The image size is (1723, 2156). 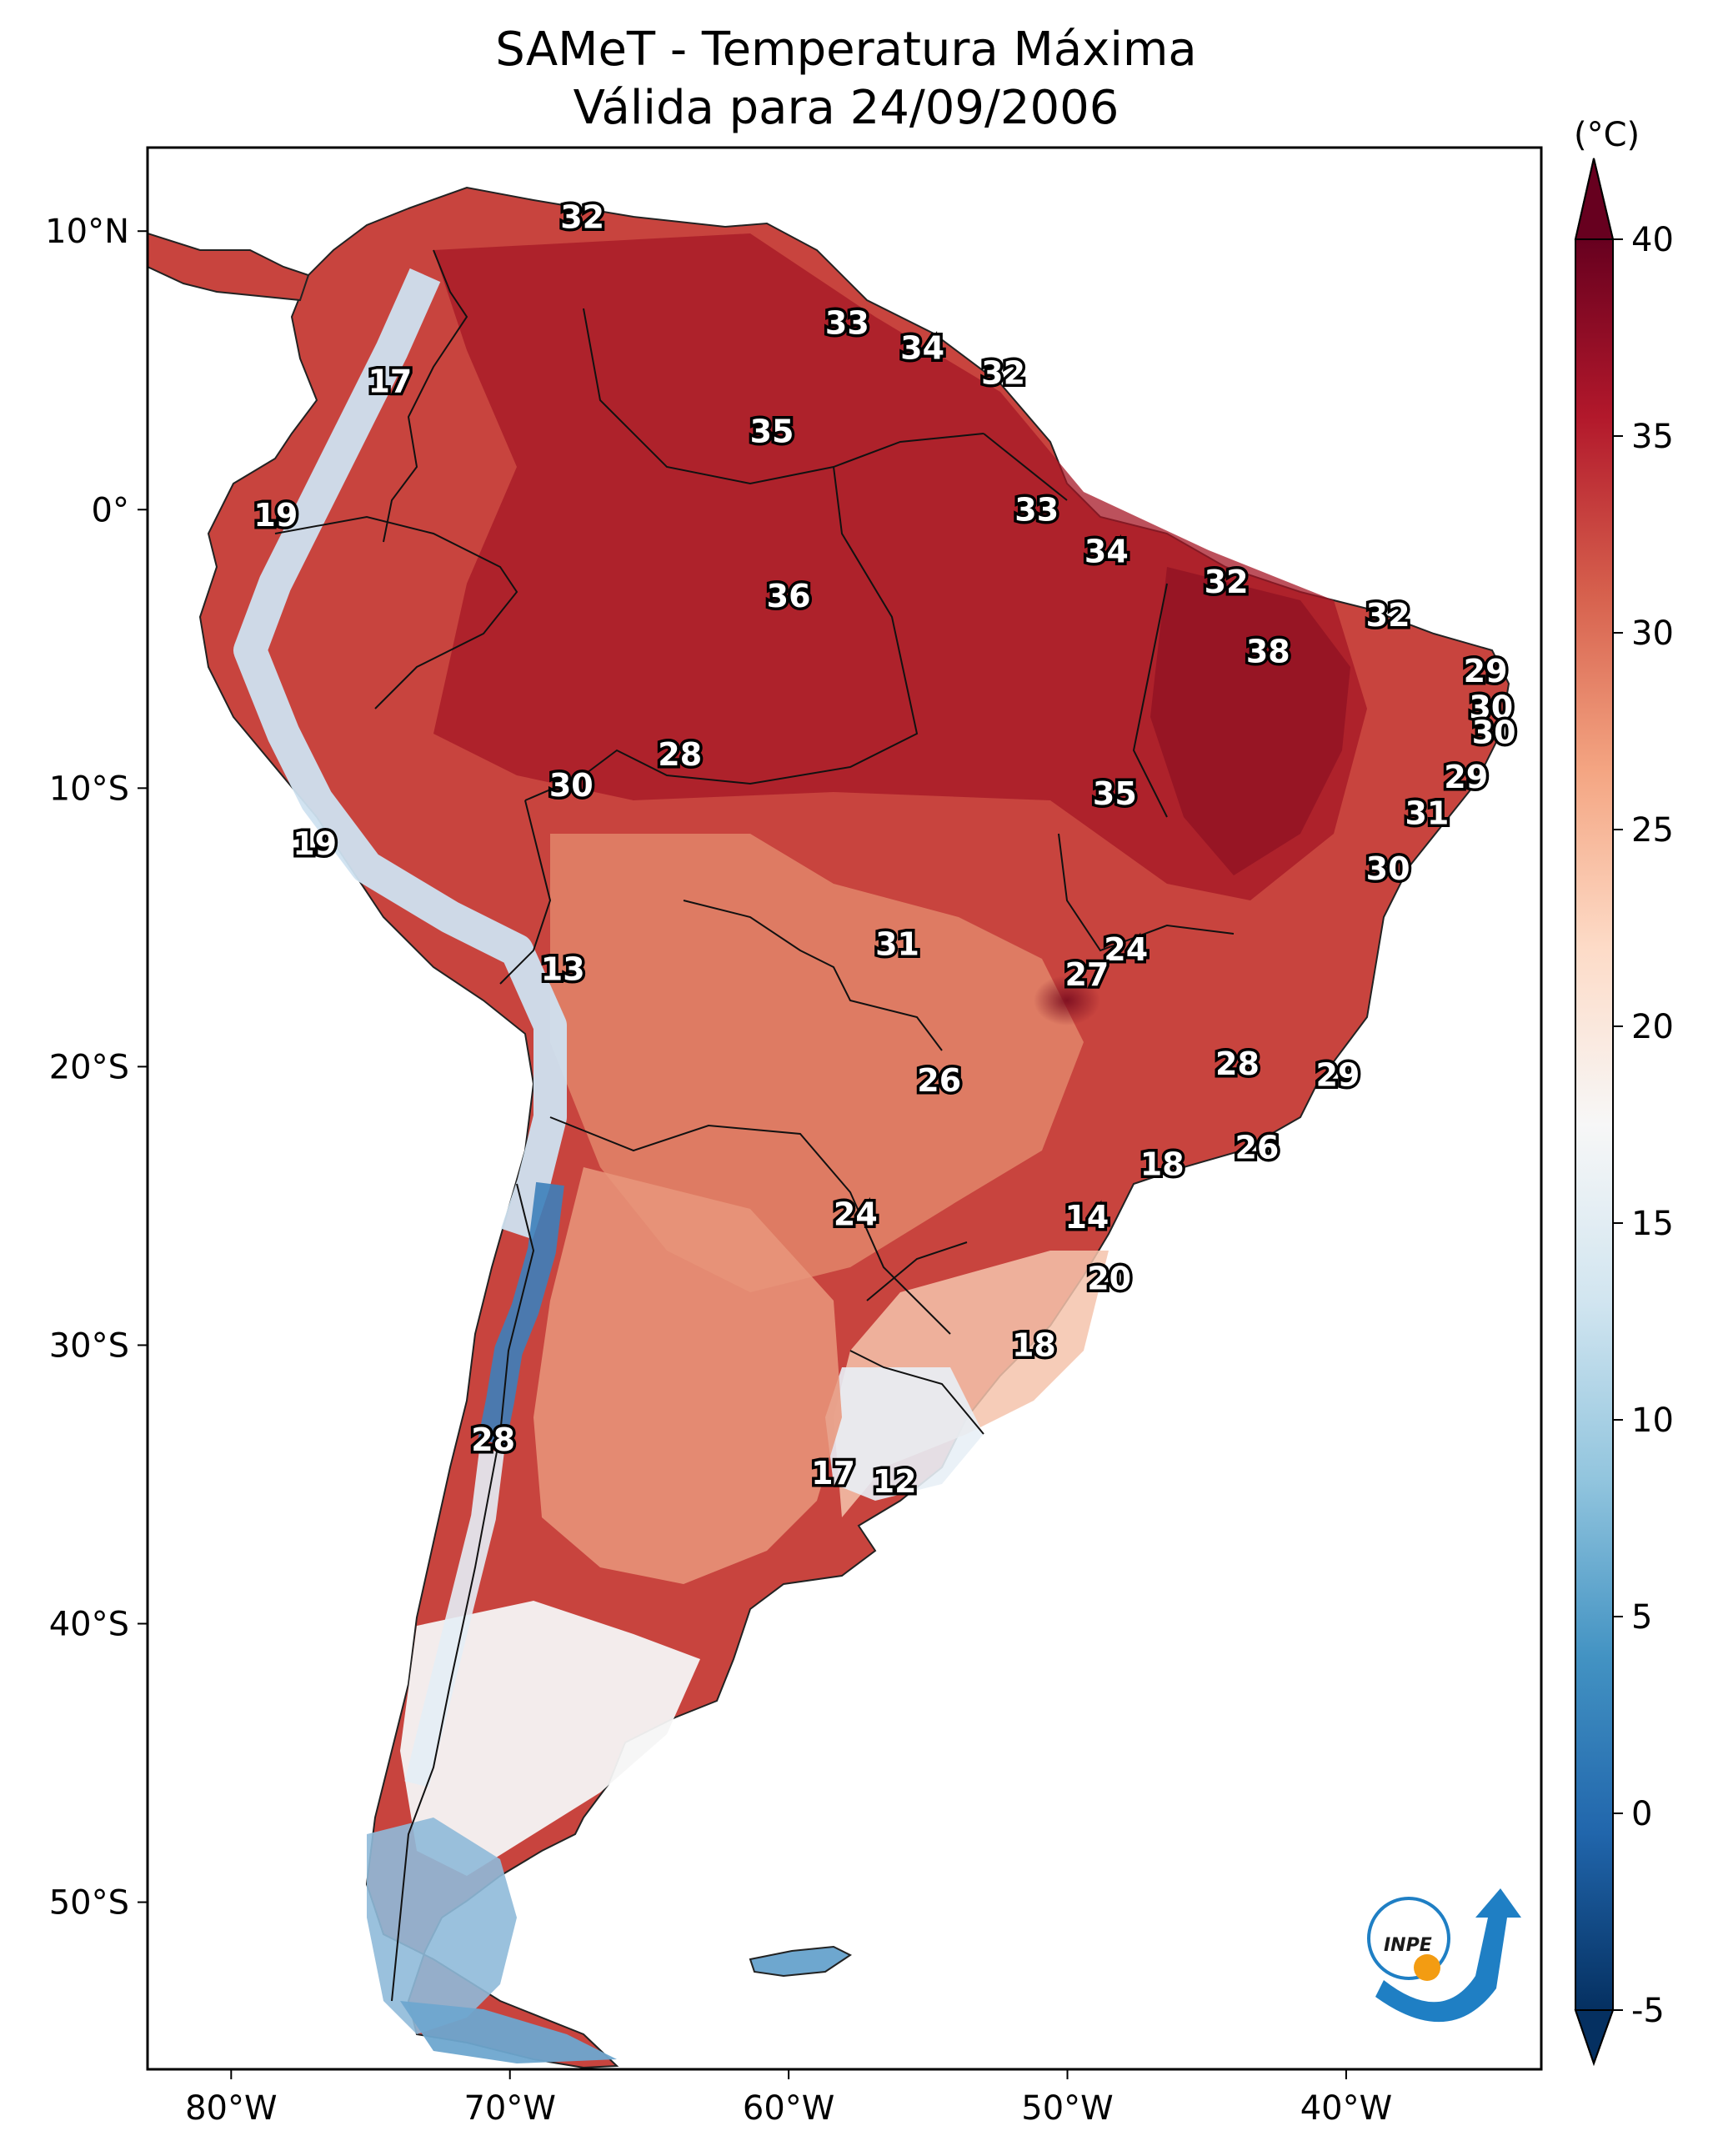 I want to click on inpe-logo: INPE, so click(x=1444, y=1956).